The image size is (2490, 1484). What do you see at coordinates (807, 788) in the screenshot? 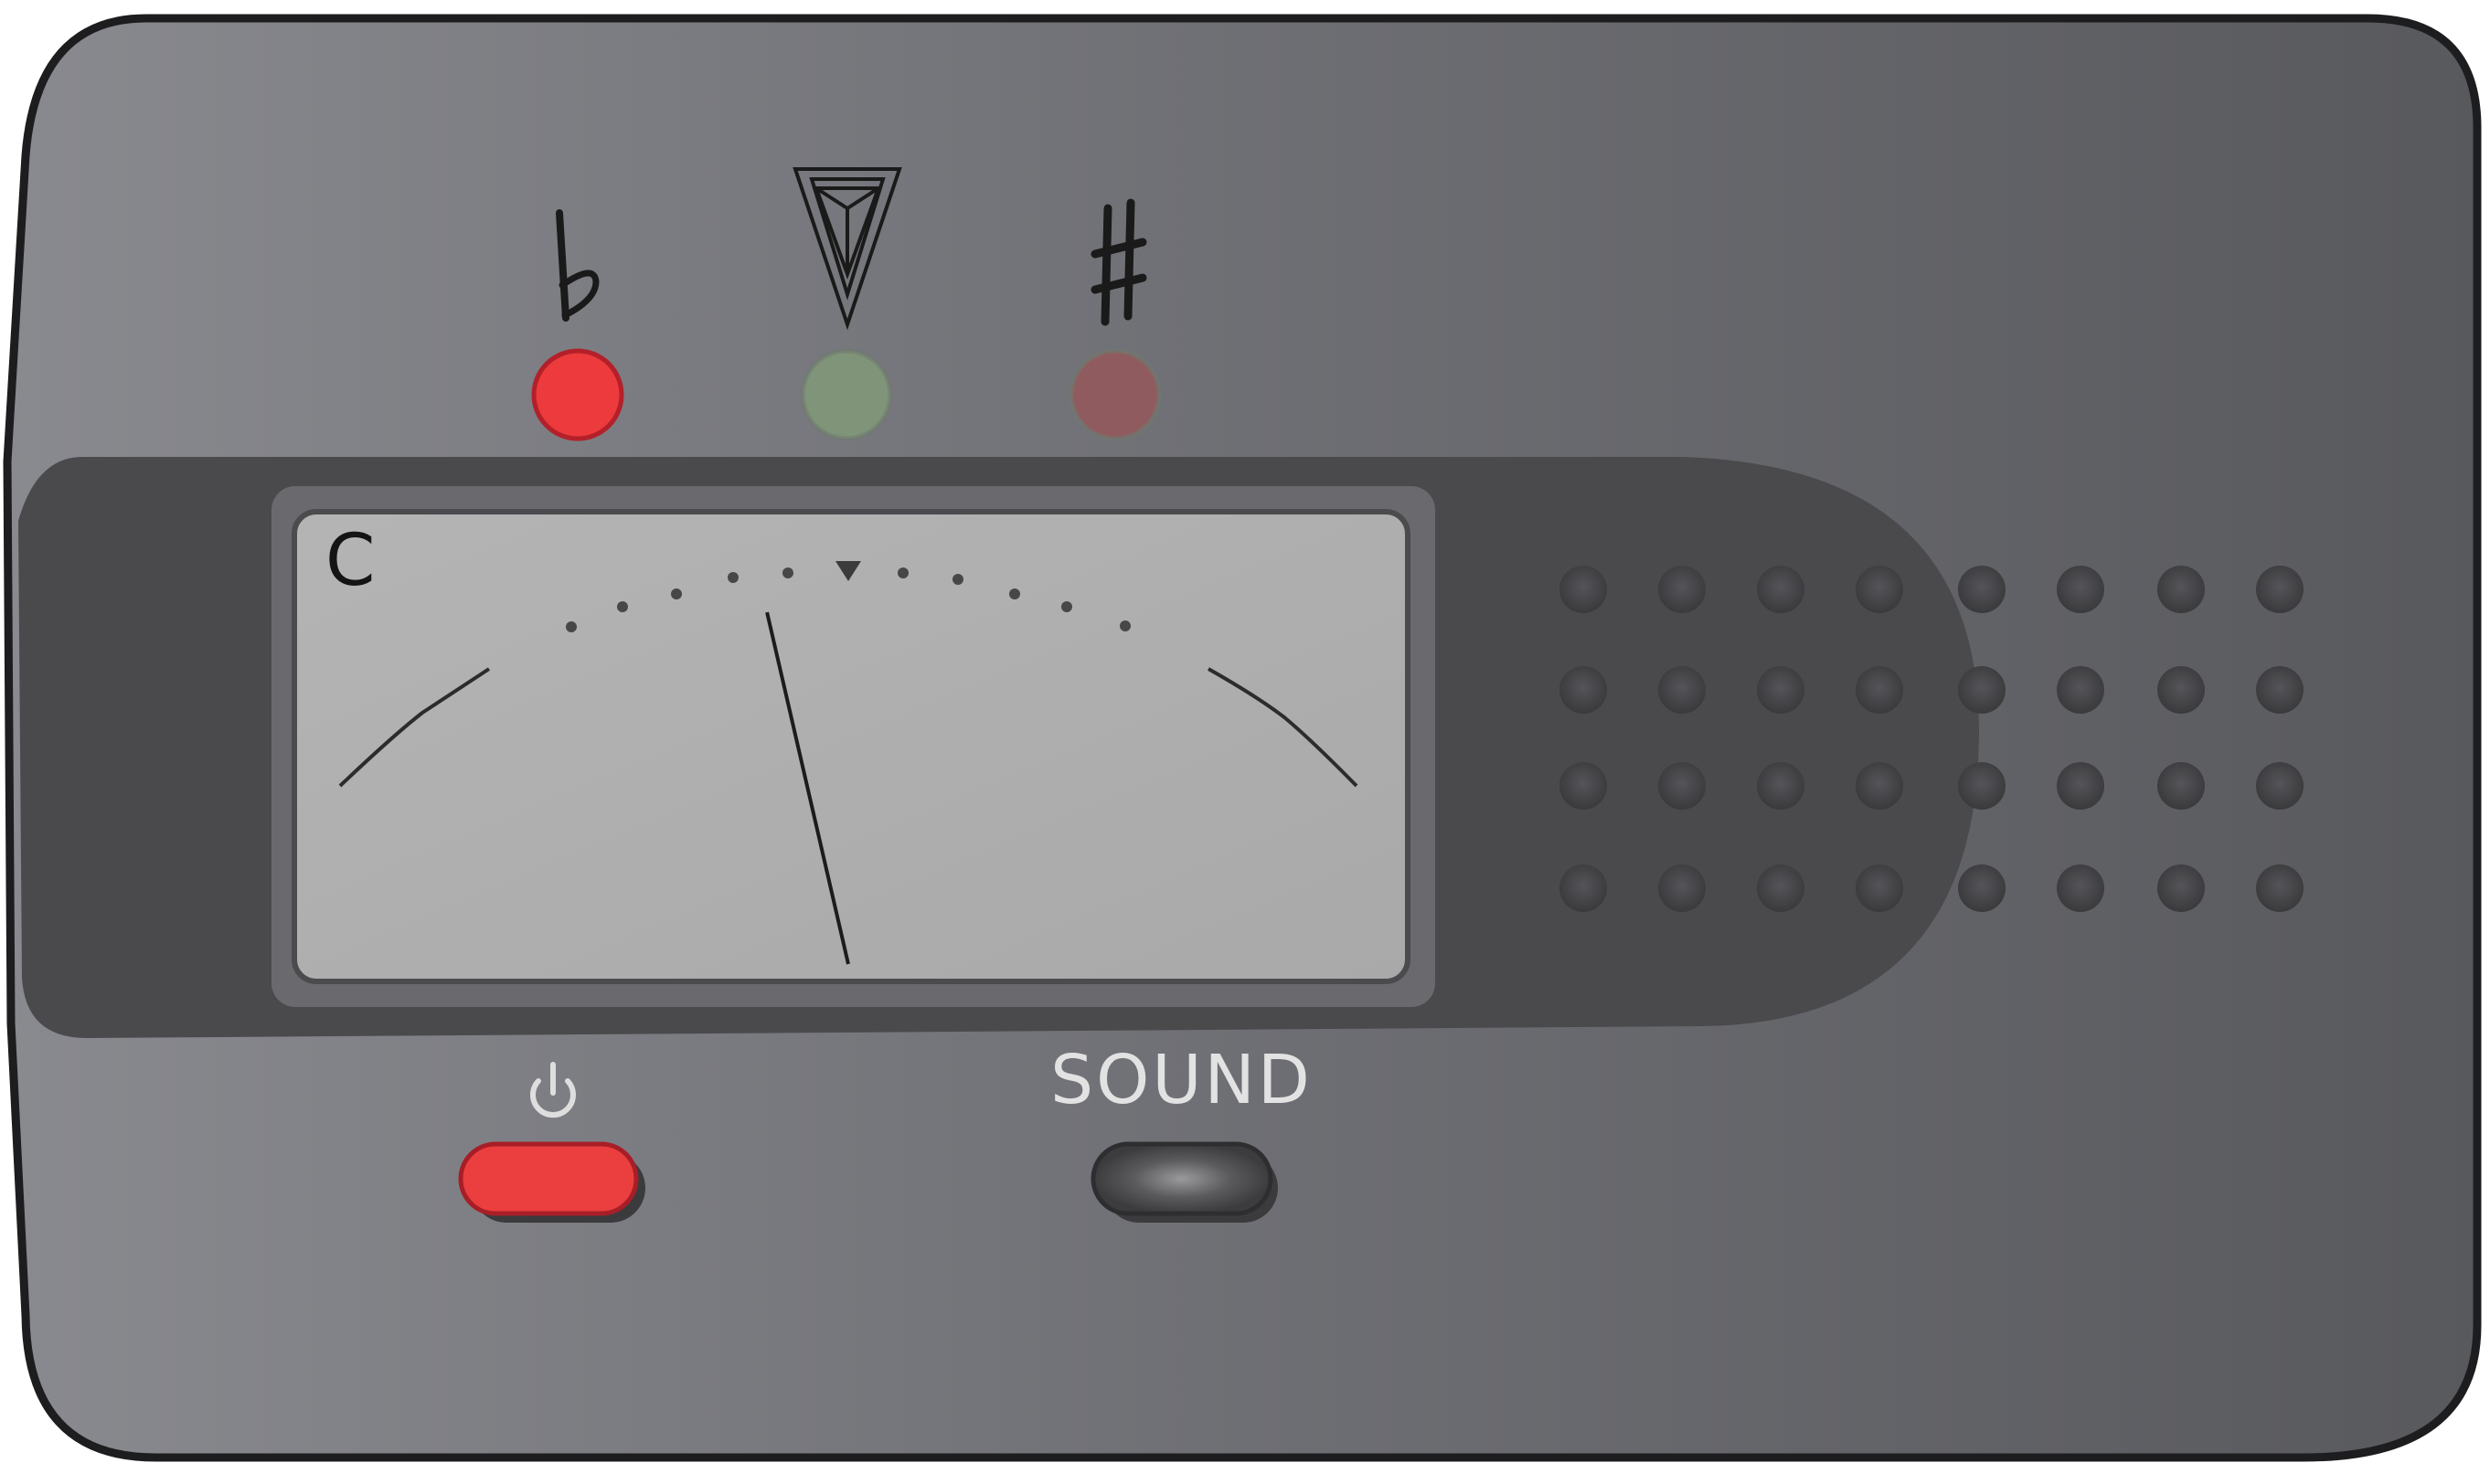
I see `meter-needle` at bounding box center [807, 788].